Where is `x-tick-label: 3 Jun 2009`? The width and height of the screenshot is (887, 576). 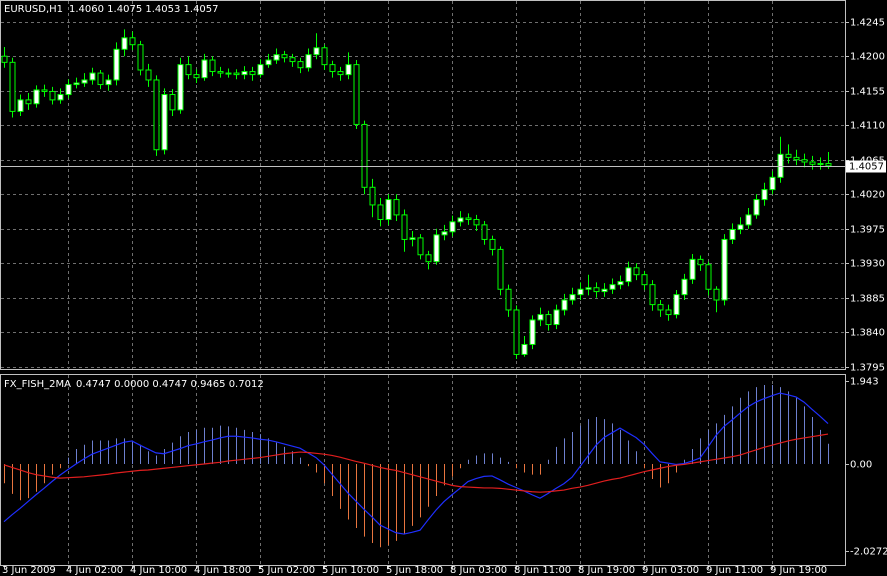 x-tick-label: 3 Jun 2009 is located at coordinates (29, 570).